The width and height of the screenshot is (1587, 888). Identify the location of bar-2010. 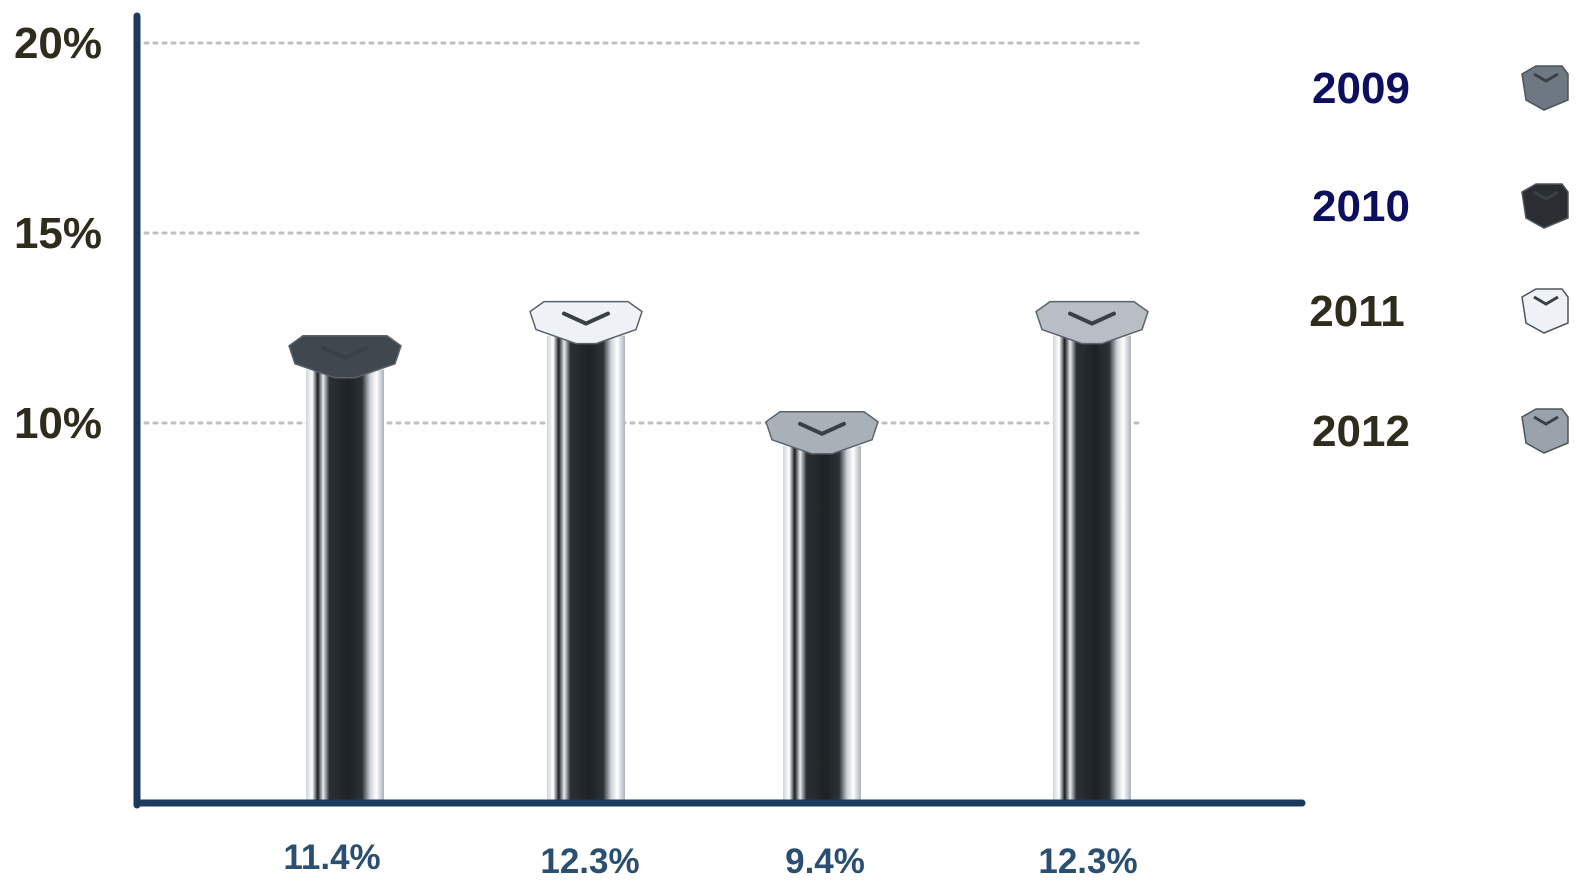
(586, 551).